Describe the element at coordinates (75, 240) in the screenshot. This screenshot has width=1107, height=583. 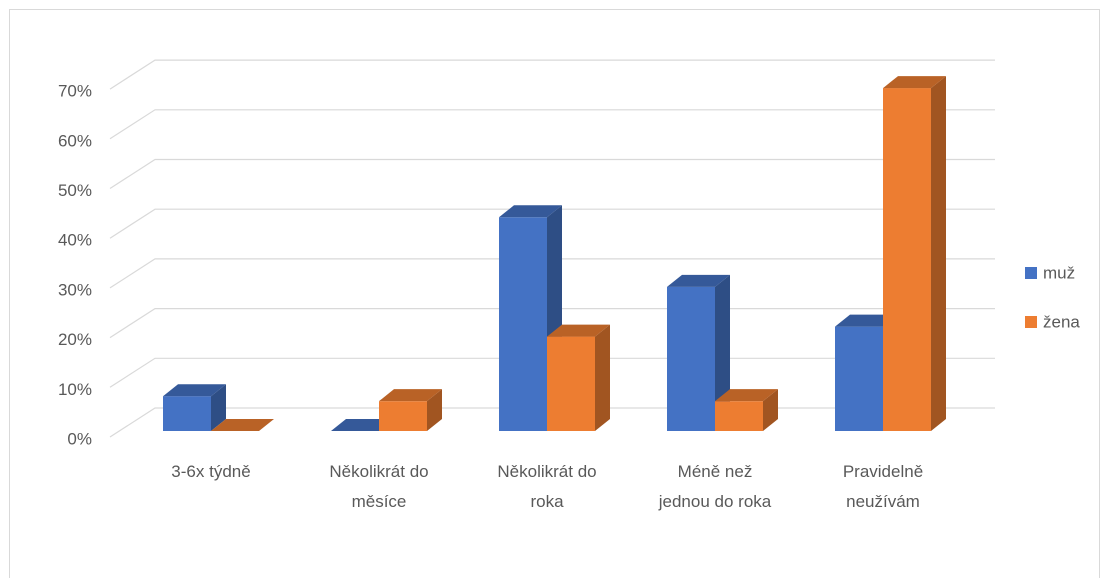
I see `y-tick-label: 40%` at that location.